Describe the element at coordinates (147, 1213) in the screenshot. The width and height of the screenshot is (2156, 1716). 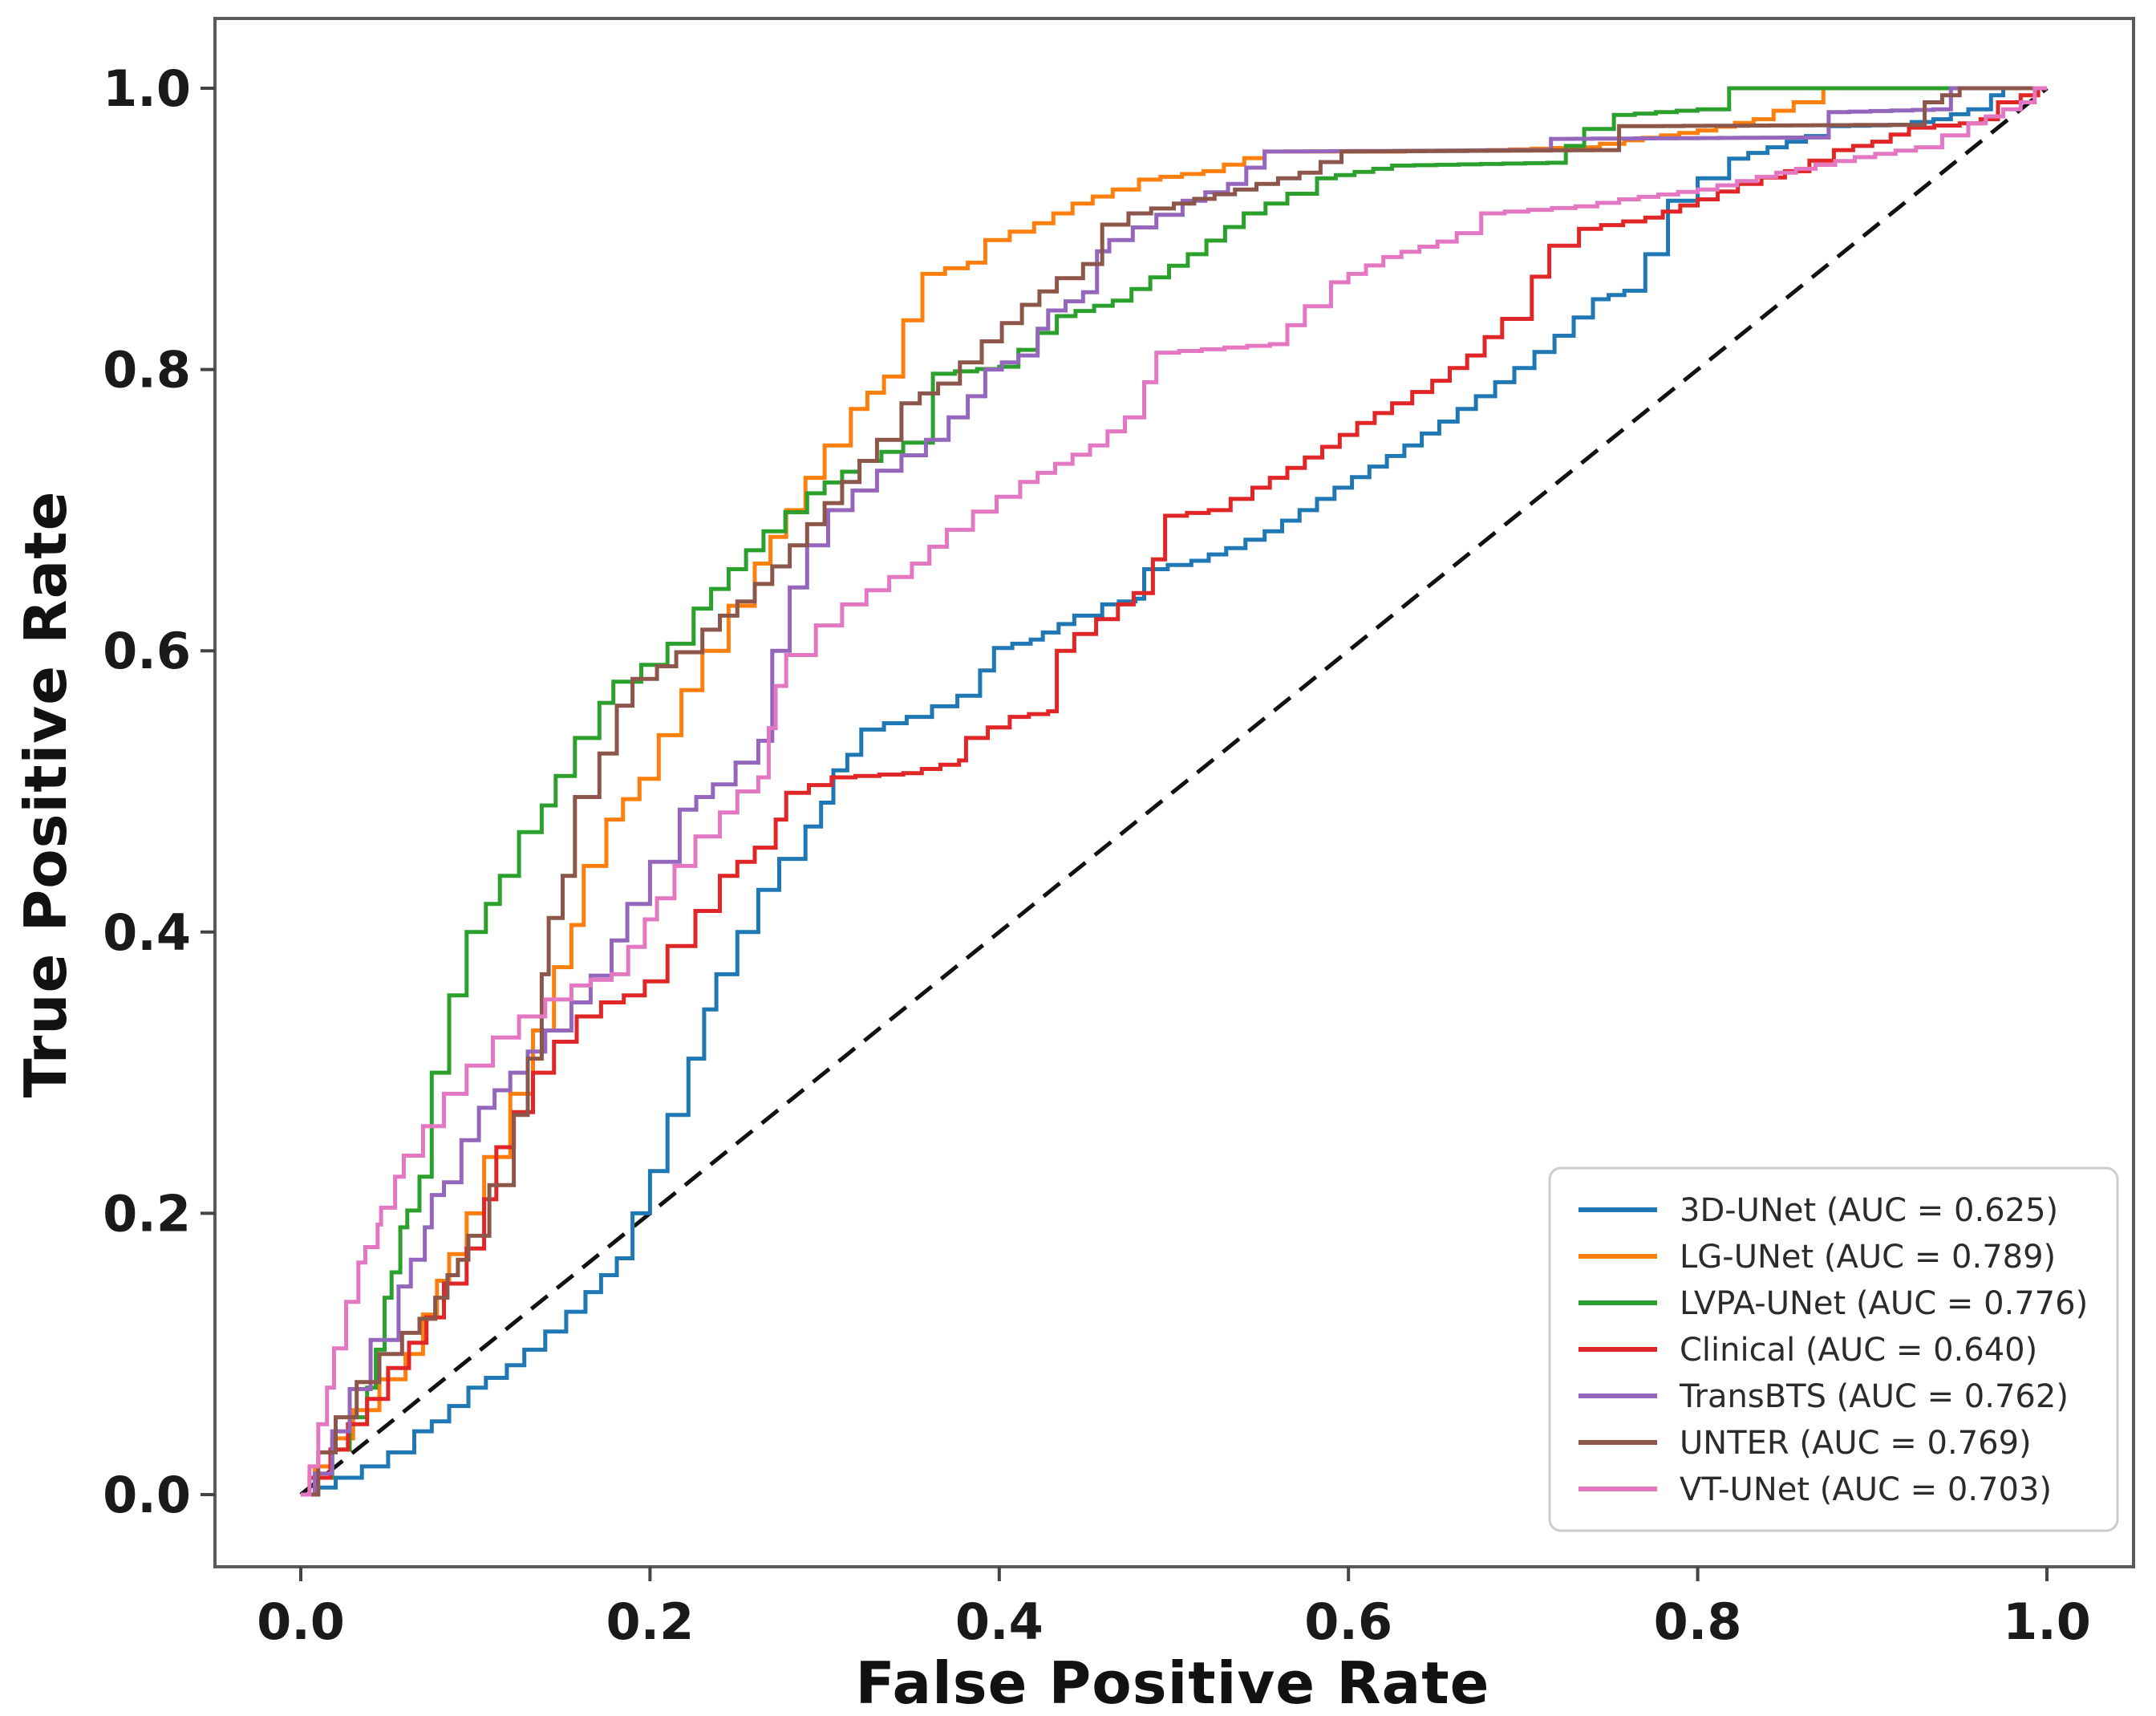
I see `y-tick-label: 0.2` at that location.